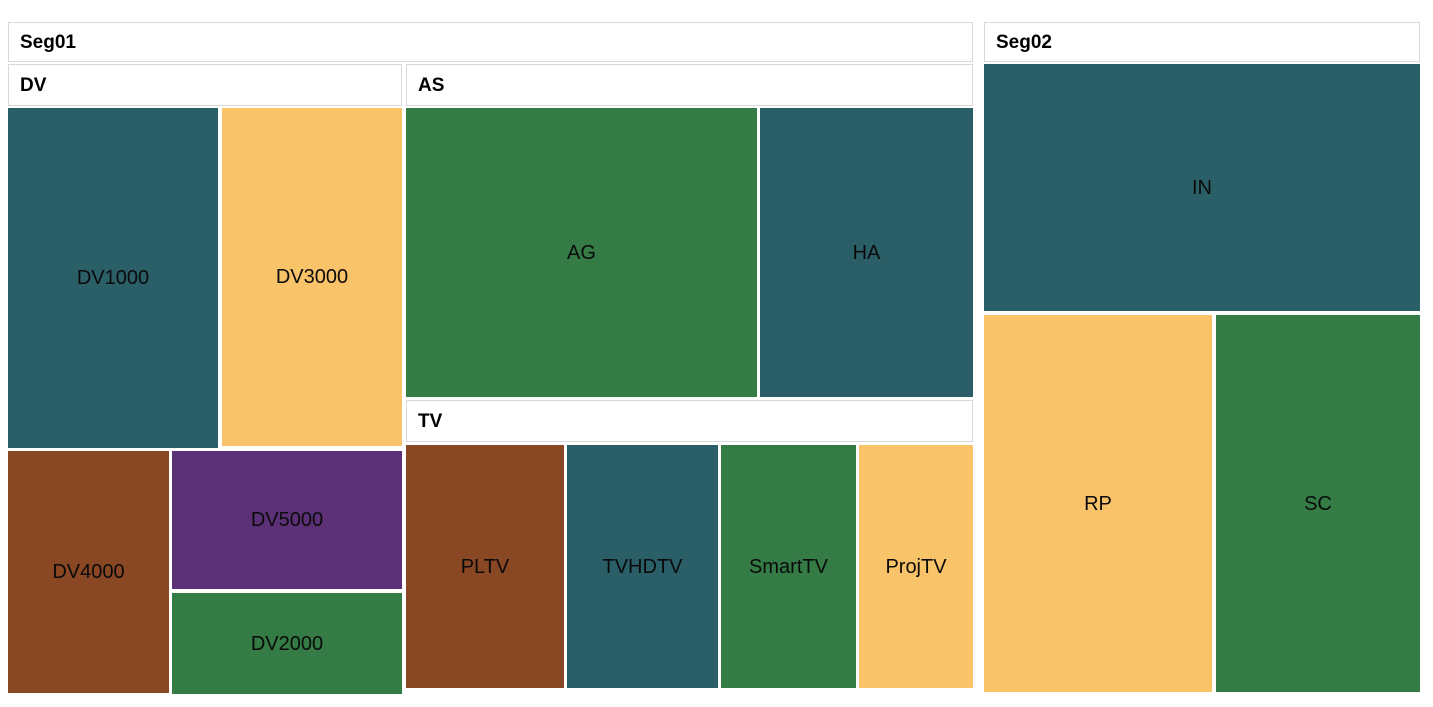 This screenshot has width=1433, height=707. I want to click on tile-label: RP, so click(1098, 503).